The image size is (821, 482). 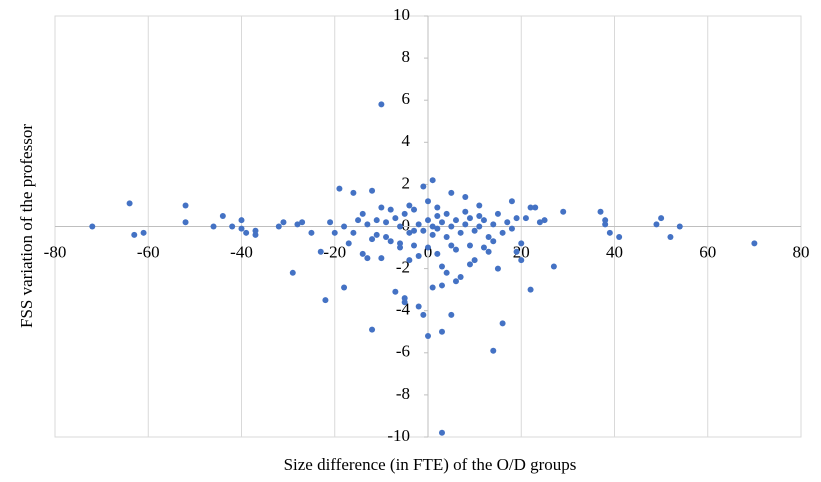 I want to click on x-tick-label: -60, so click(x=148, y=251).